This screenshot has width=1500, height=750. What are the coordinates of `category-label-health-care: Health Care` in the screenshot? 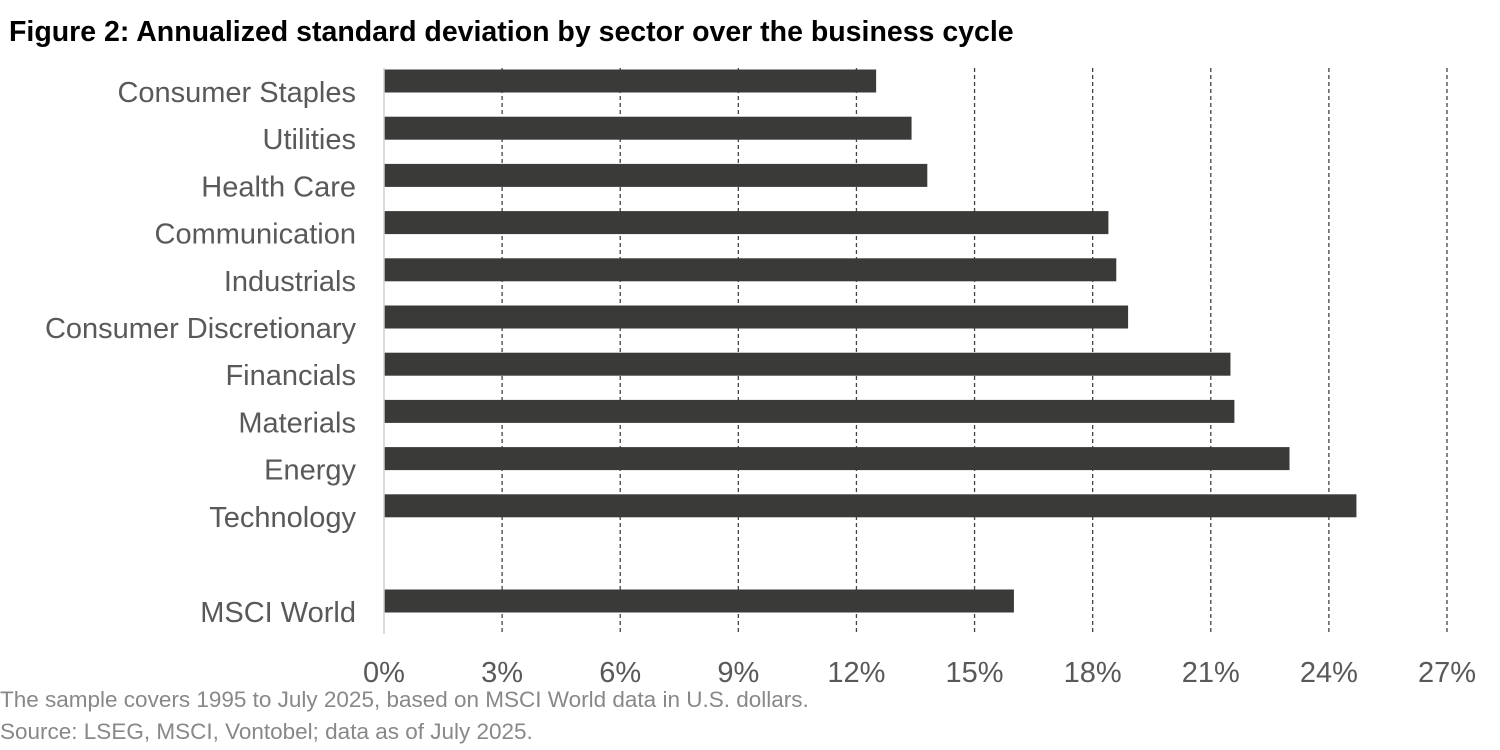 It's located at (278, 187).